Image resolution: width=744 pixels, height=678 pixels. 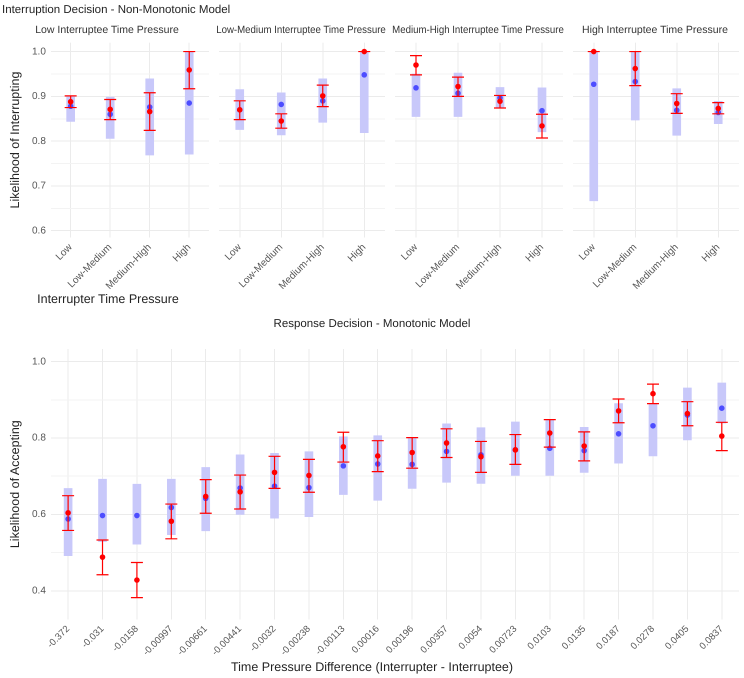 I want to click on chart-title: Interruption Decision - Non-Monotonic Model, so click(x=116, y=10).